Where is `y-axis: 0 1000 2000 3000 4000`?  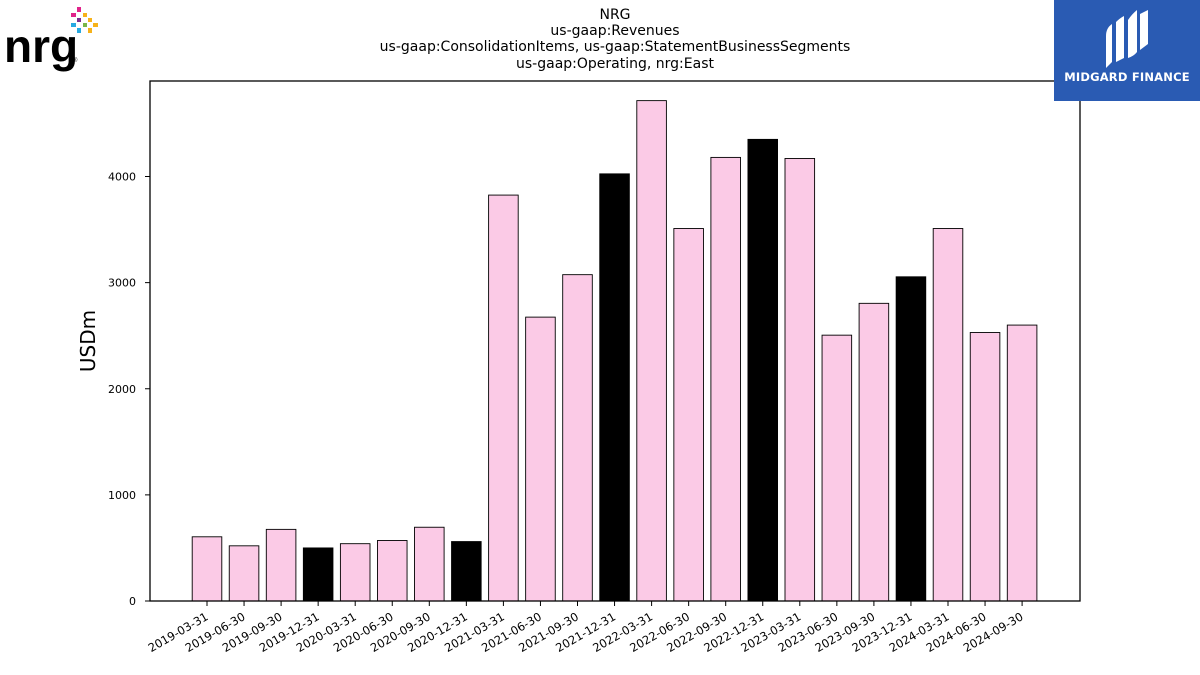
y-axis: 0 1000 2000 3000 4000 is located at coordinates (129, 389).